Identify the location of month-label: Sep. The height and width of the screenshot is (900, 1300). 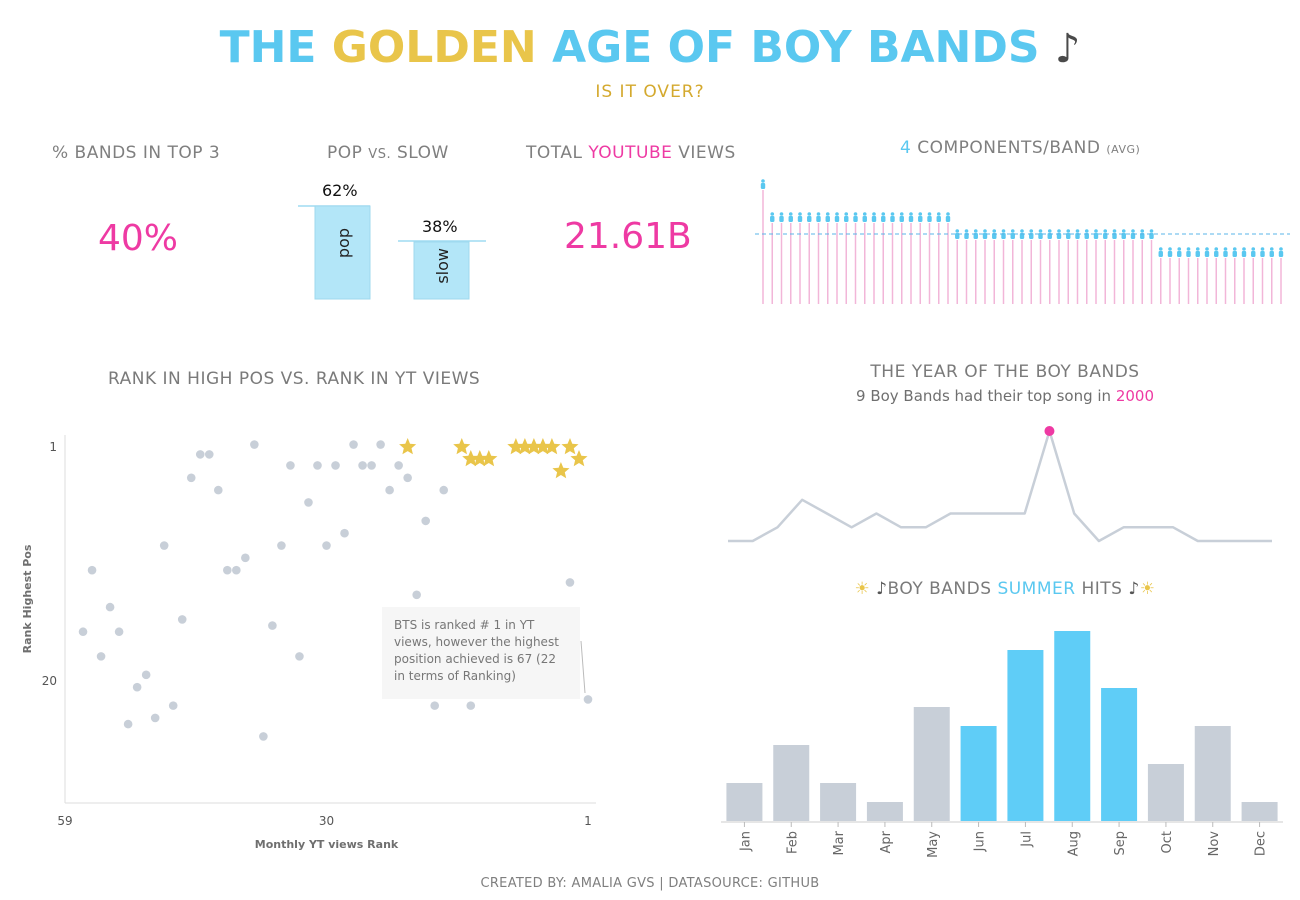
(1120, 843).